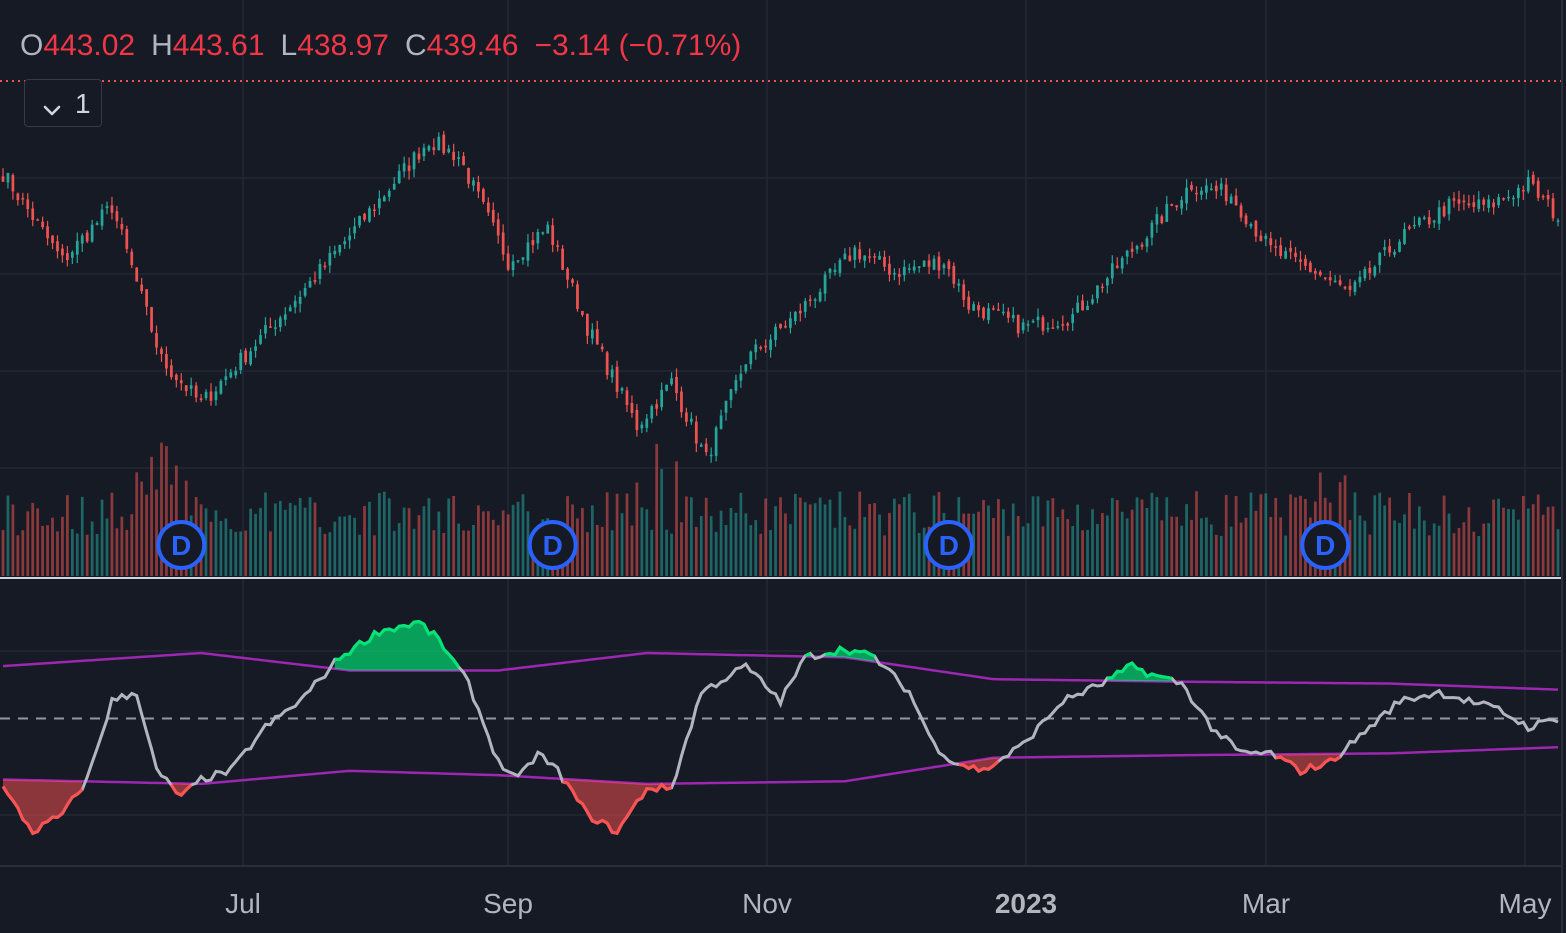 The height and width of the screenshot is (933, 1566). I want to click on time-axis: Jul Sep Nov 2023 Mar May, so click(888, 903).